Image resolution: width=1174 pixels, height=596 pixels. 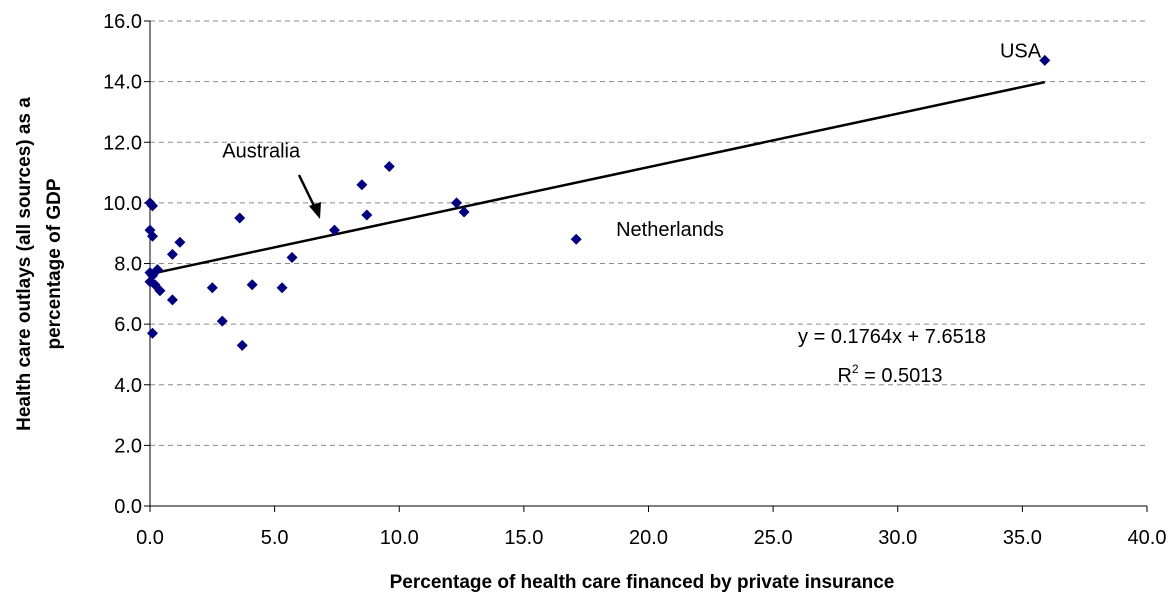 What do you see at coordinates (1147, 538) in the screenshot?
I see `x-tick-label: 40.0` at bounding box center [1147, 538].